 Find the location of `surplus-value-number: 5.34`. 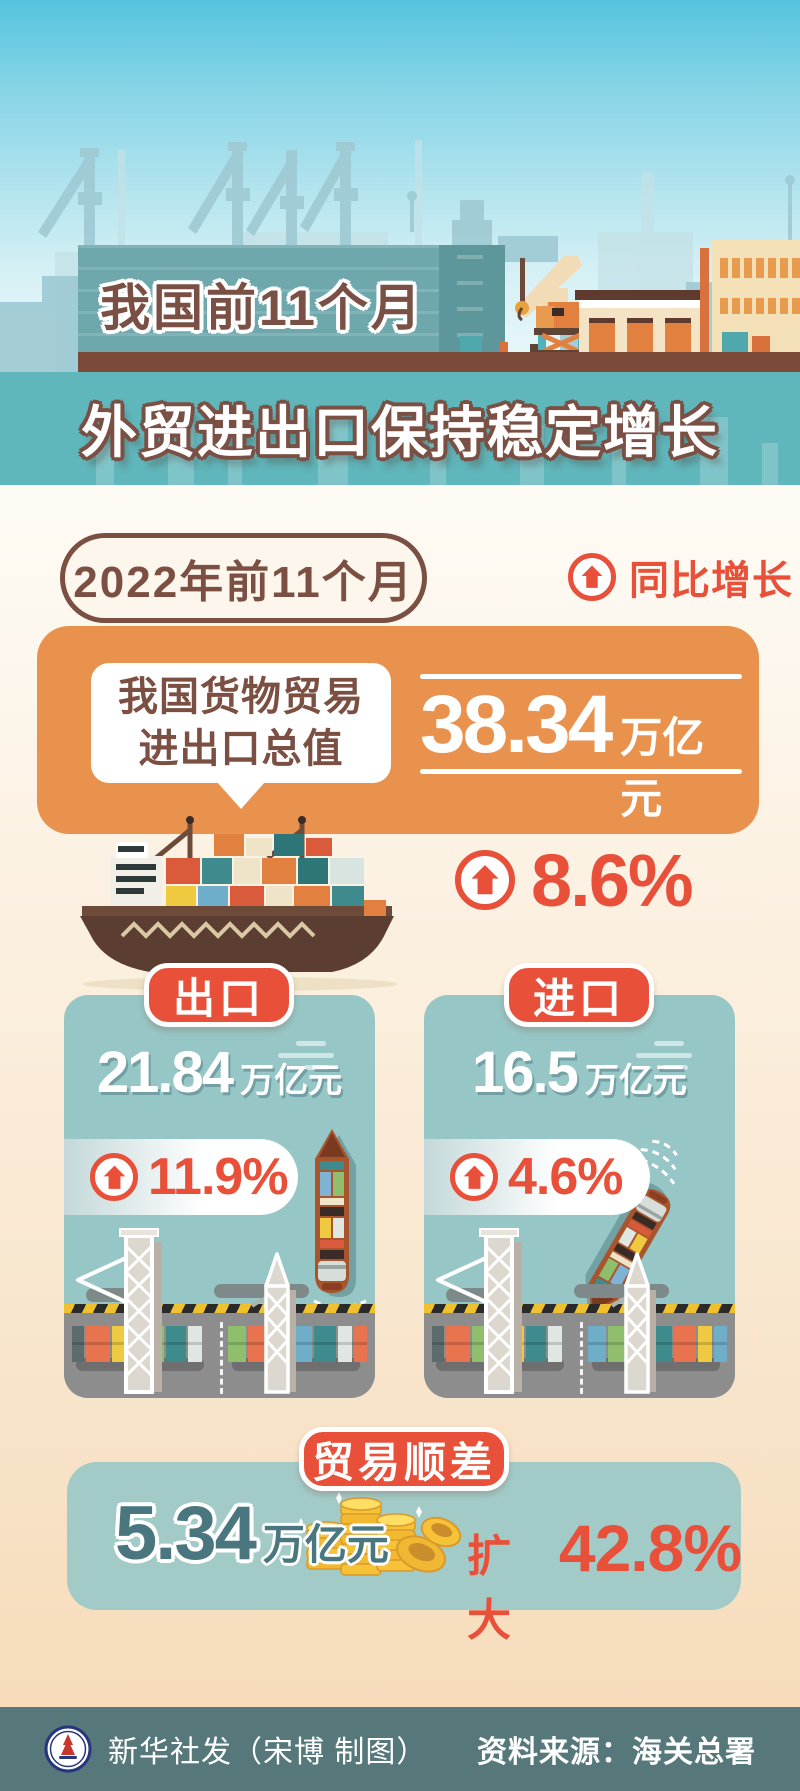

surplus-value-number: 5.34 is located at coordinates (186, 1533).